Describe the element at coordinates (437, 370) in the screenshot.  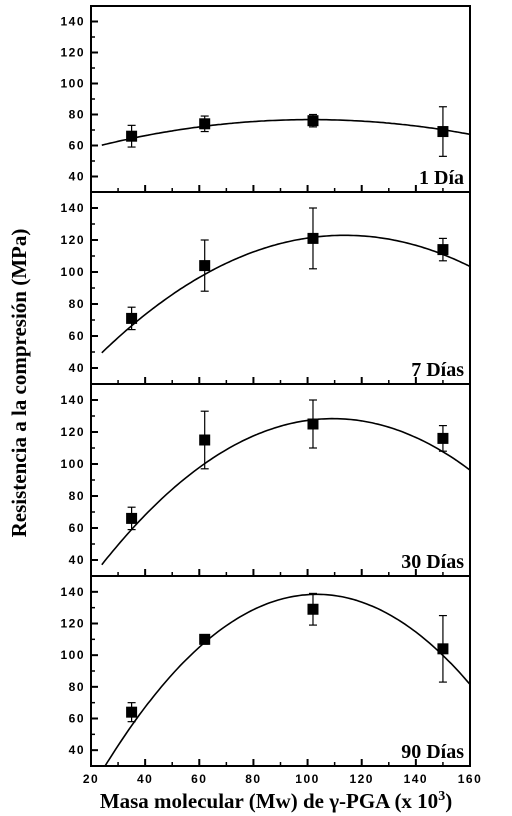
I see `panel-label: 7 Días` at that location.